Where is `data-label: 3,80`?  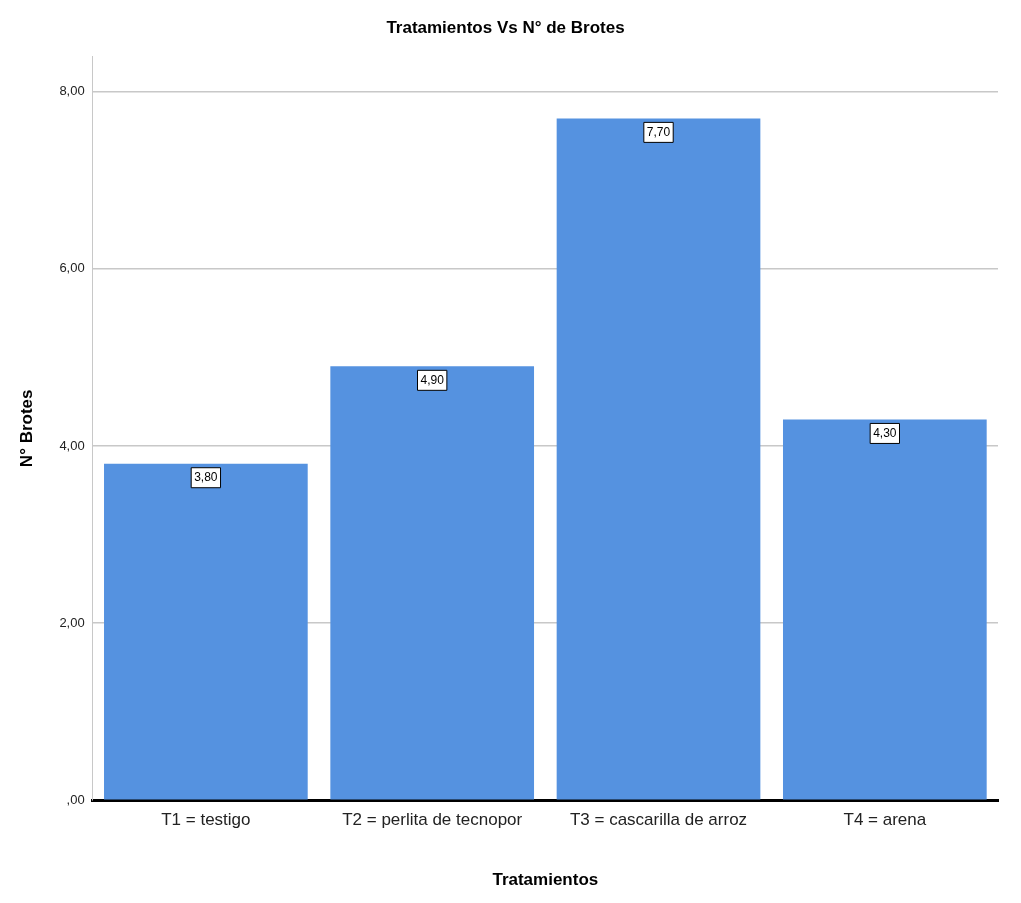 data-label: 3,80 is located at coordinates (206, 477).